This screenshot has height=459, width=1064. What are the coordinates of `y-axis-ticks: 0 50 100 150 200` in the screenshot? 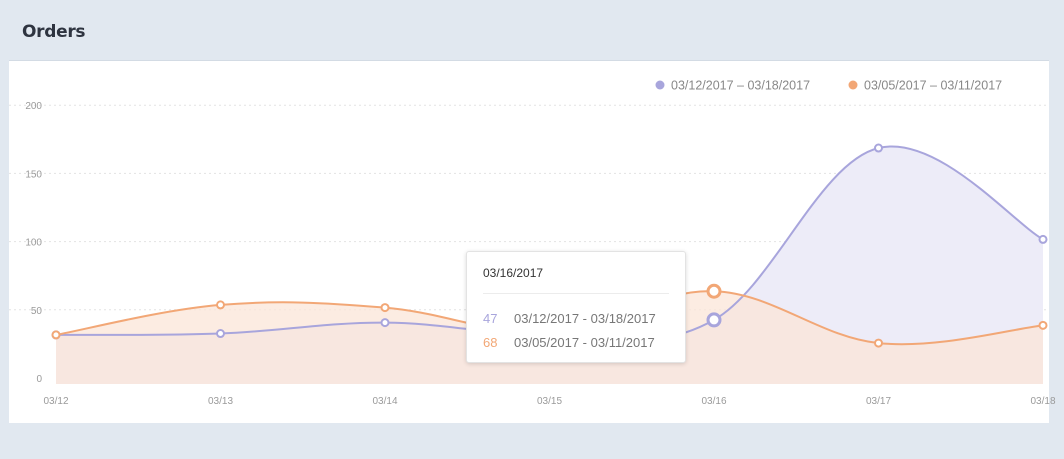 It's located at (33, 243).